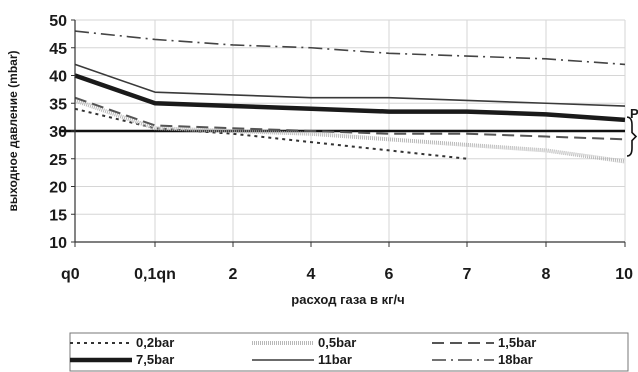 The height and width of the screenshot is (372, 638). What do you see at coordinates (337, 342) in the screenshot?
I see `legend-label-0,5bar: 0,5bar` at bounding box center [337, 342].